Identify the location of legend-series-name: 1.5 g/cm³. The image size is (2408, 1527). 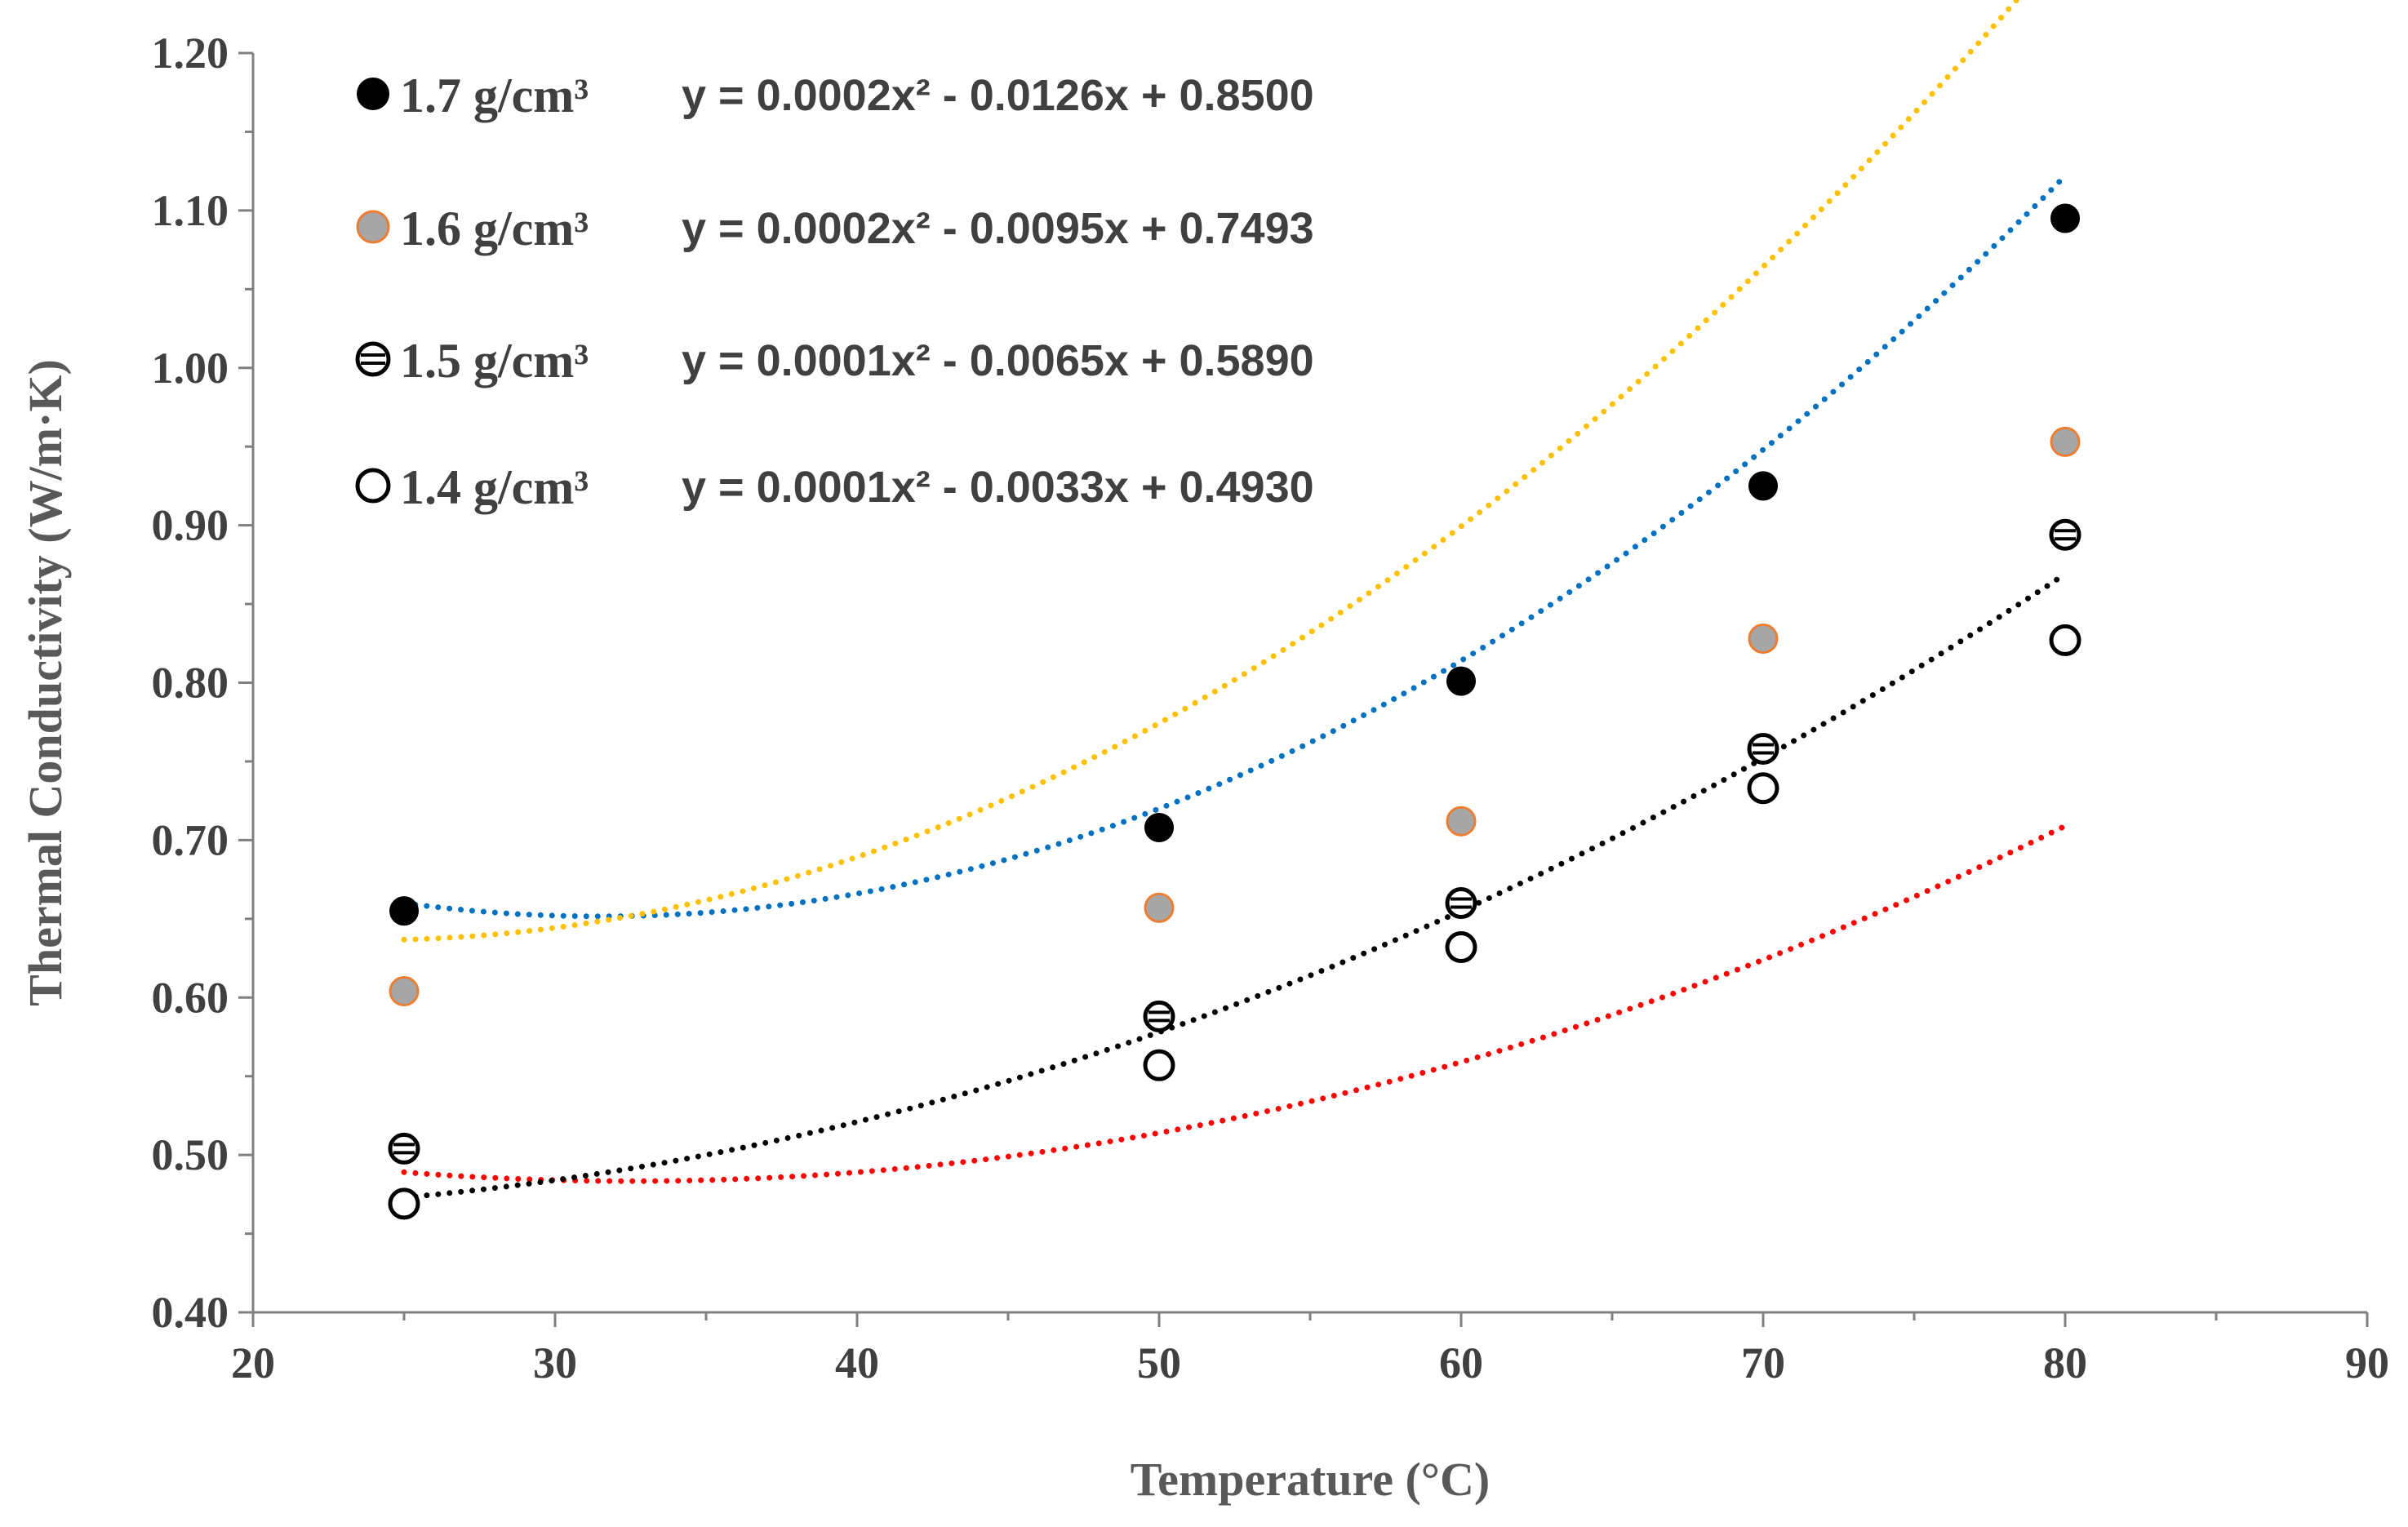
(494, 361).